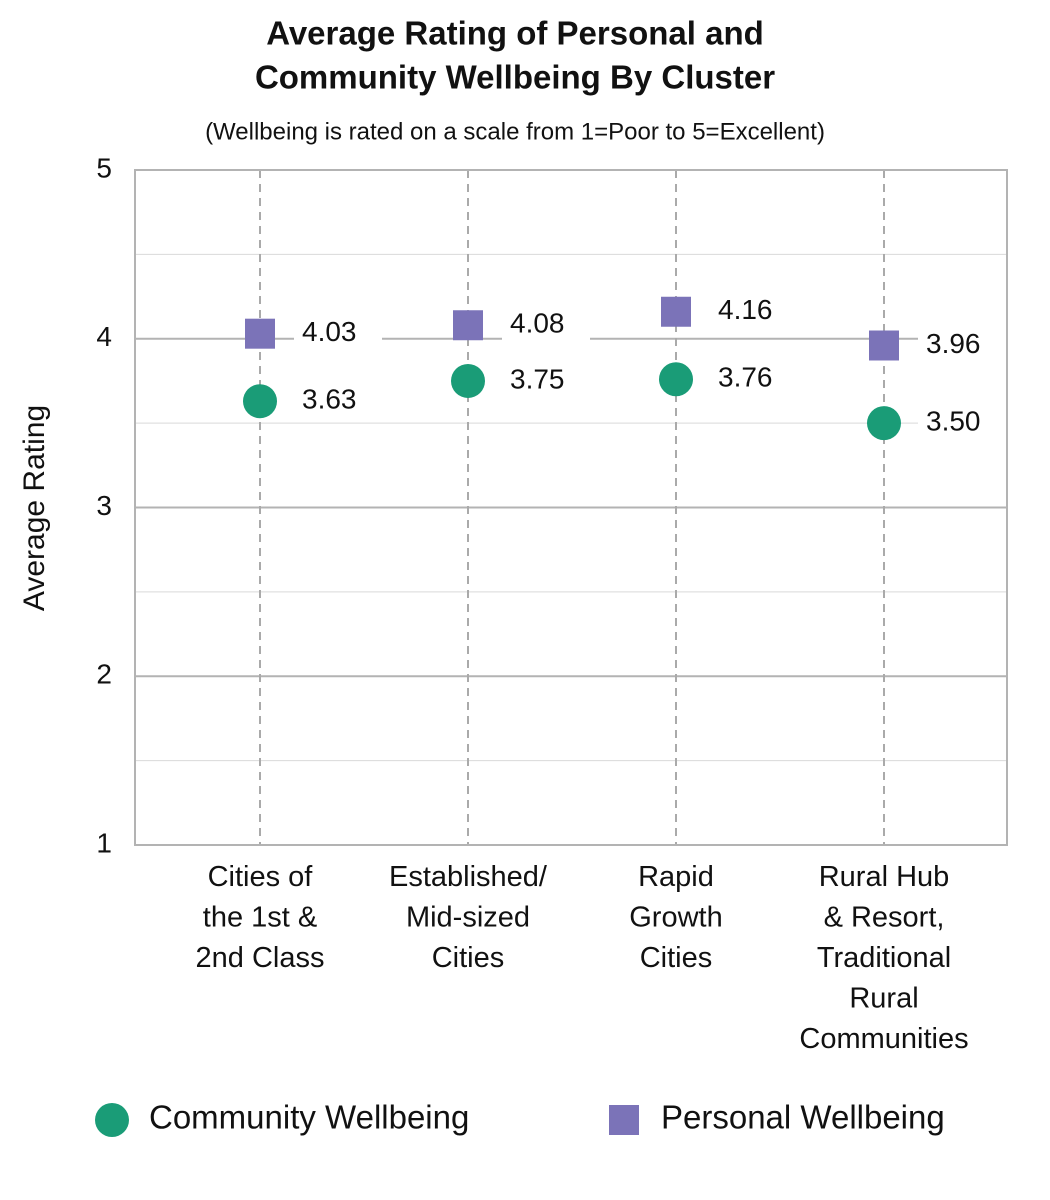  I want to click on data-label: 3.75, so click(537, 378).